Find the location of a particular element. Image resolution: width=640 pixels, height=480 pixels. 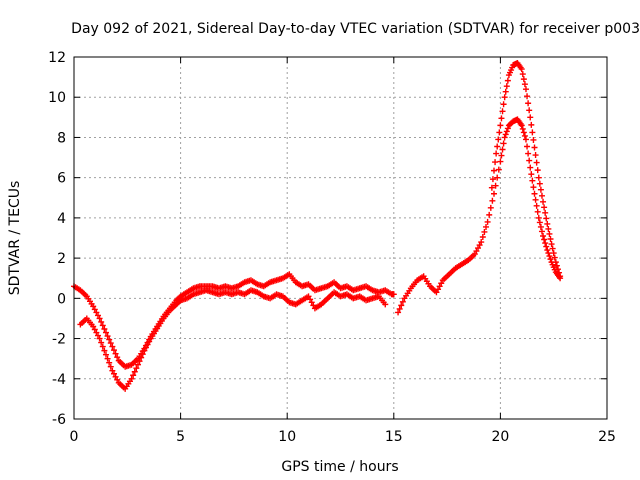

x-tick-label: 5 is located at coordinates (180, 437).